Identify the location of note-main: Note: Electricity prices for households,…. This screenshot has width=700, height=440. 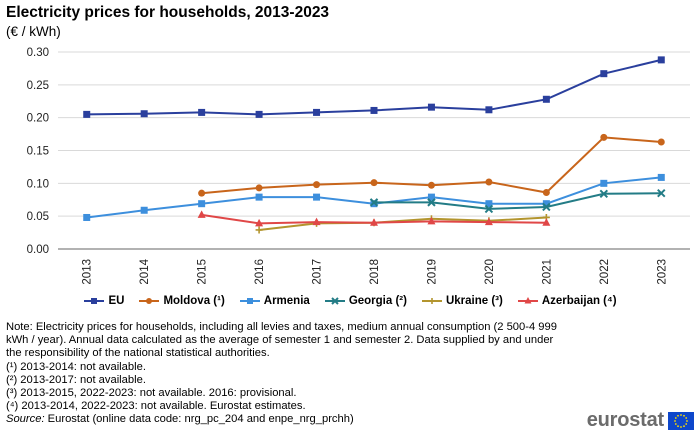
(281, 340).